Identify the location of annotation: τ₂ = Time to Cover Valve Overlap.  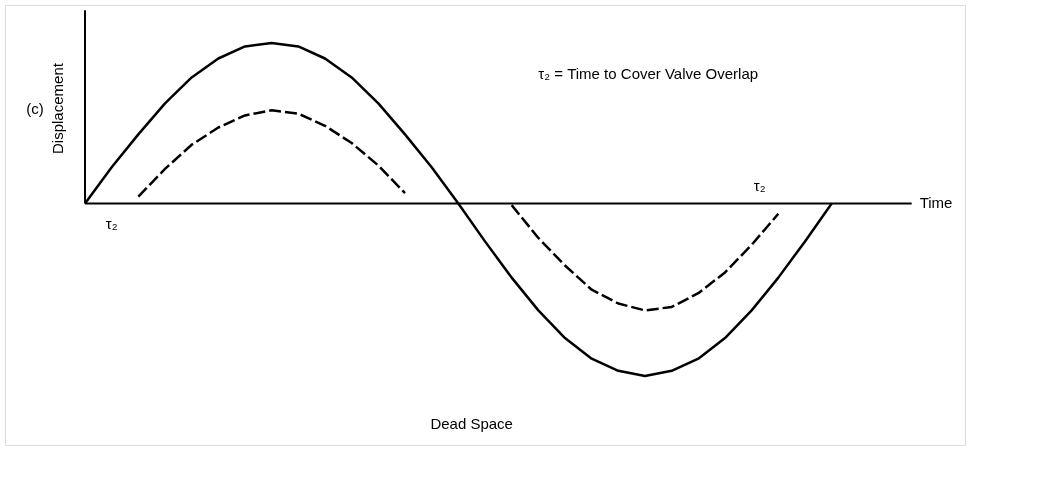
(648, 74).